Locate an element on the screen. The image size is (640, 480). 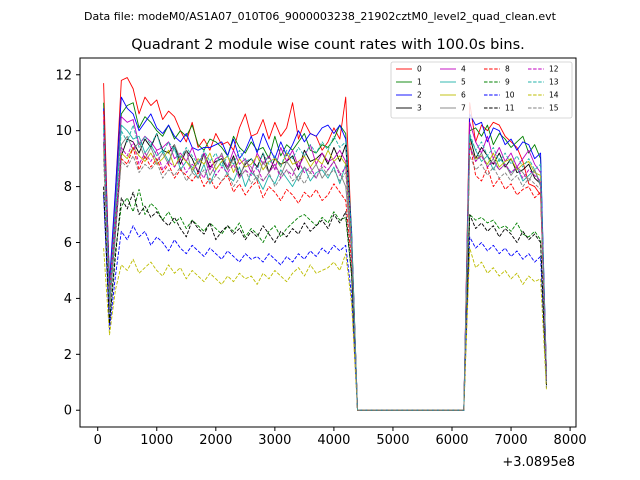
x-tick-label: 0 is located at coordinates (98, 440).